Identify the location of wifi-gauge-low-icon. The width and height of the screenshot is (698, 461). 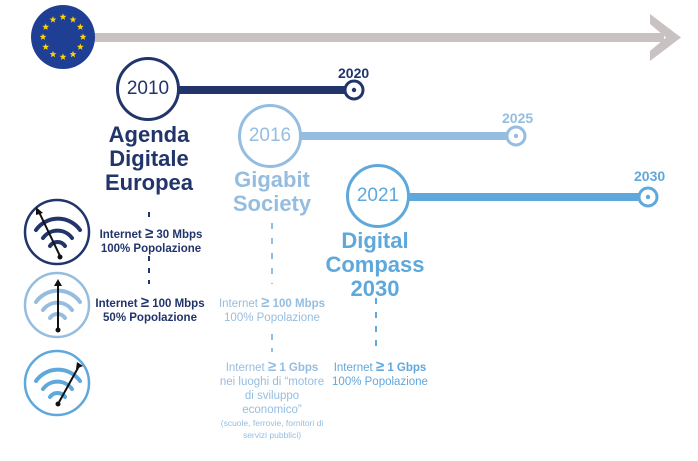
(57, 232).